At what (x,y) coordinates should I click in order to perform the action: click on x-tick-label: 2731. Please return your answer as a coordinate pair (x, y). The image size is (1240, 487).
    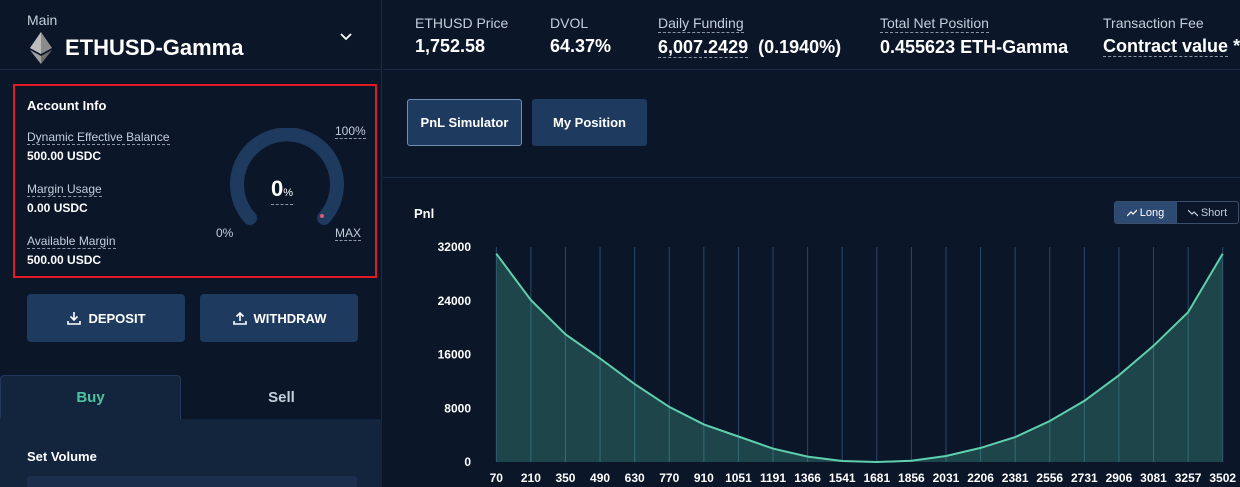
    Looking at the image, I should click on (1084, 478).